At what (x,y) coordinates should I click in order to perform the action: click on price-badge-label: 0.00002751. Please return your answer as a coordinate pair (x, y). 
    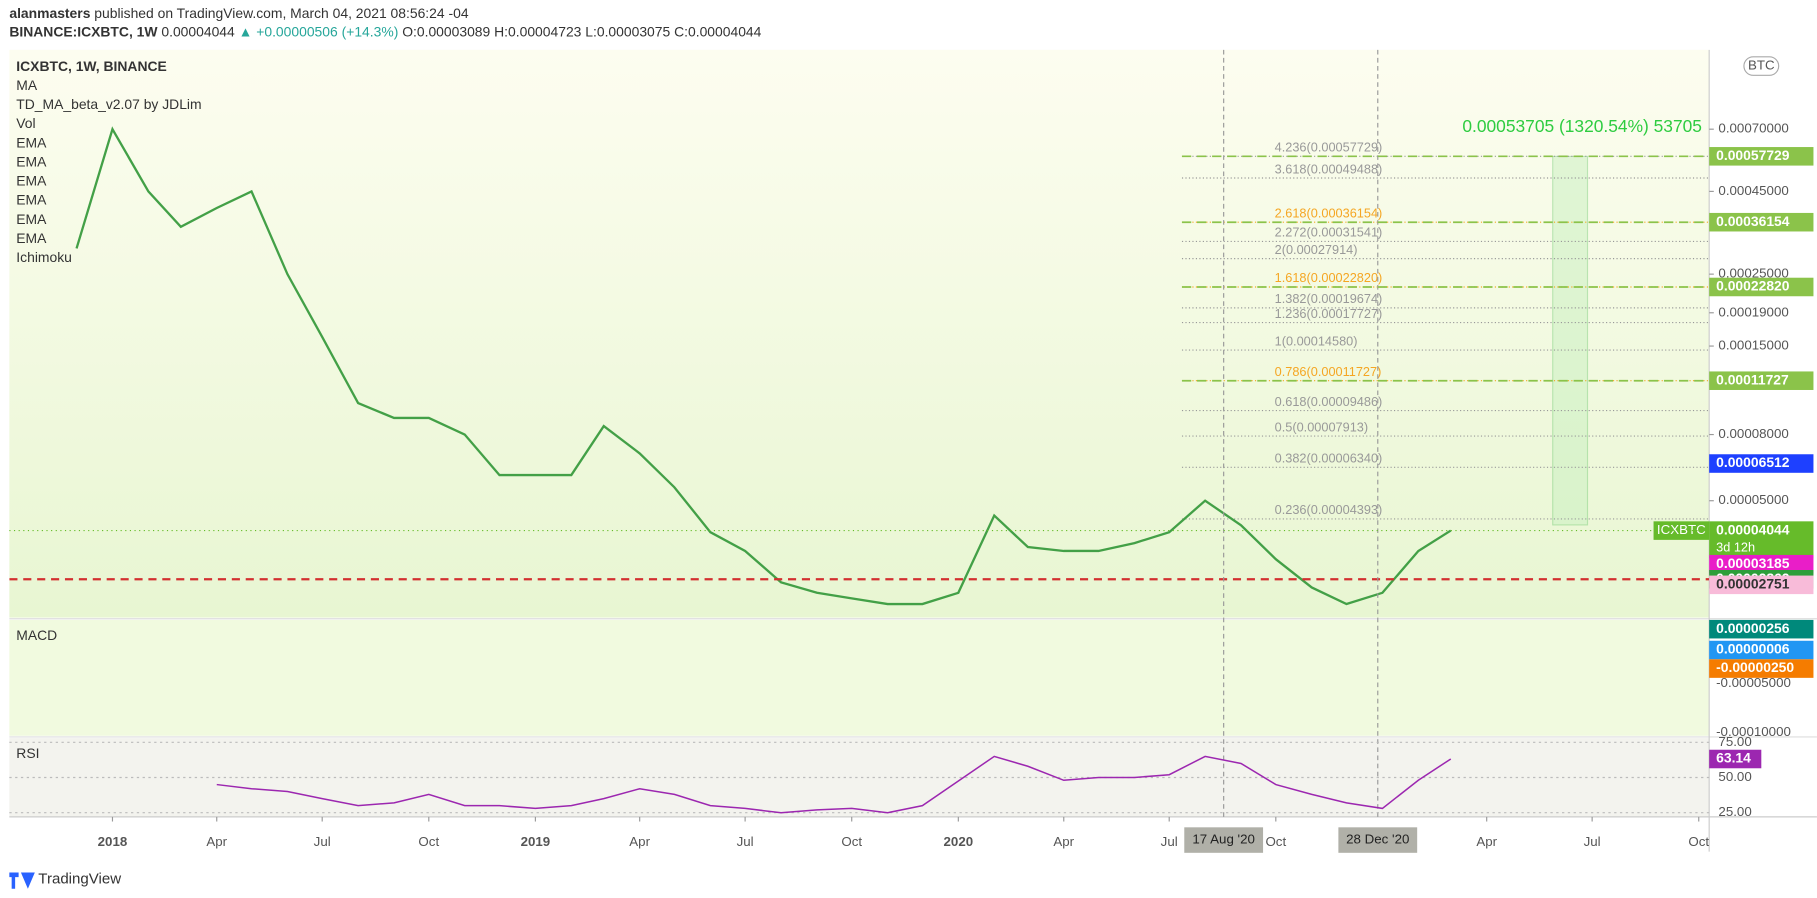
    Looking at the image, I should click on (1753, 584).